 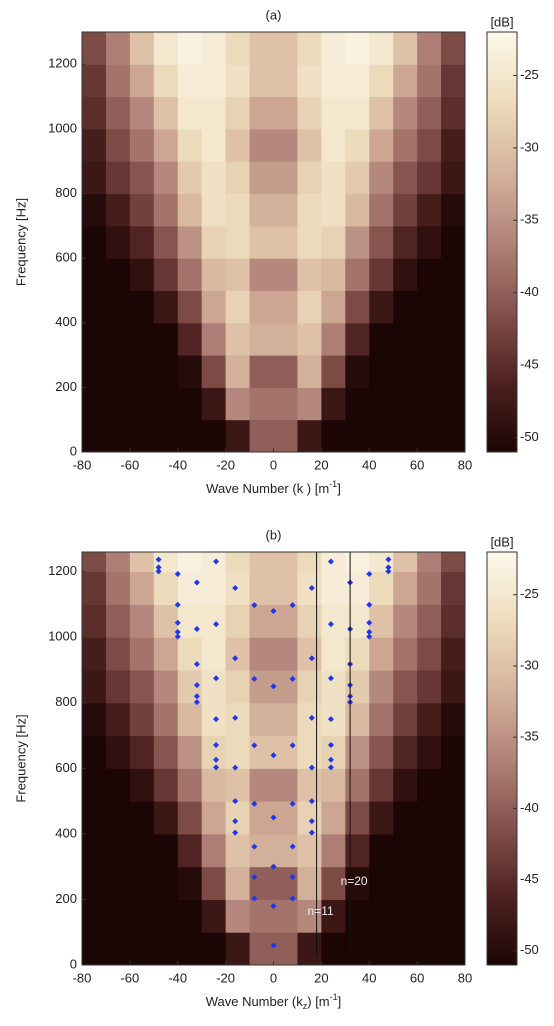 I want to click on colorbar-tick-label: -50, so click(x=529, y=436).